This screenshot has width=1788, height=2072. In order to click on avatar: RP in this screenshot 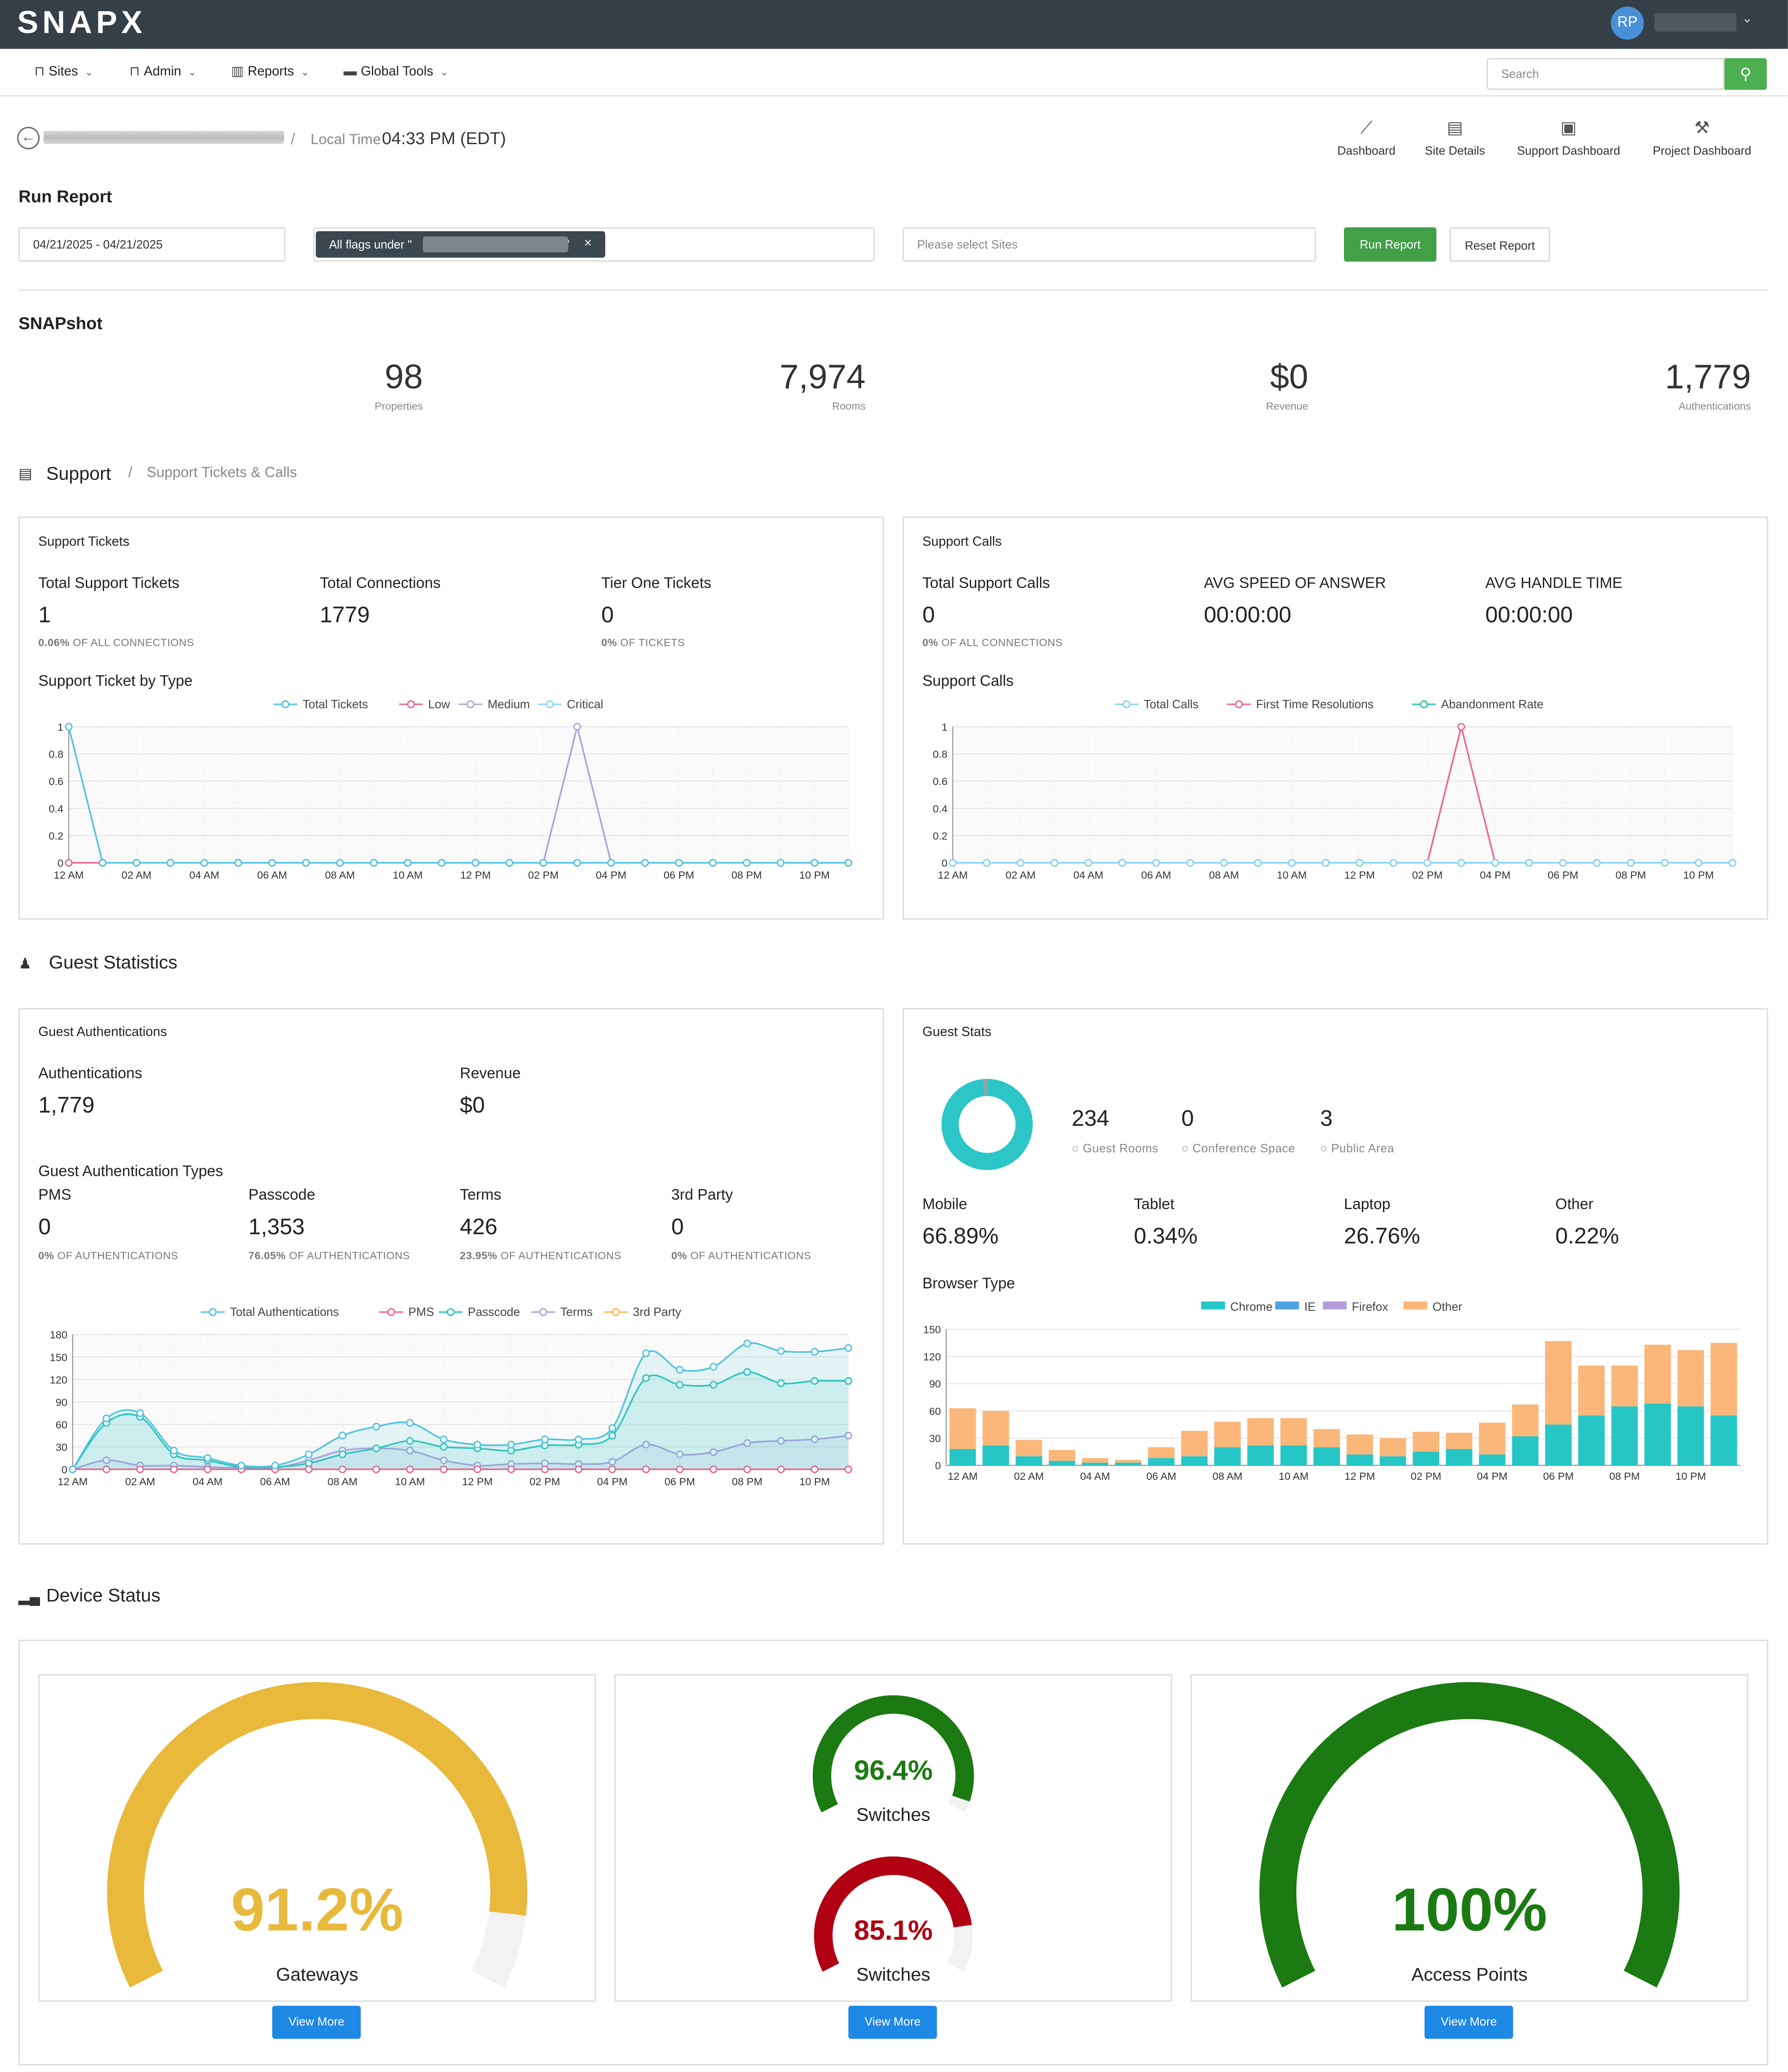, I will do `click(1627, 23)`.